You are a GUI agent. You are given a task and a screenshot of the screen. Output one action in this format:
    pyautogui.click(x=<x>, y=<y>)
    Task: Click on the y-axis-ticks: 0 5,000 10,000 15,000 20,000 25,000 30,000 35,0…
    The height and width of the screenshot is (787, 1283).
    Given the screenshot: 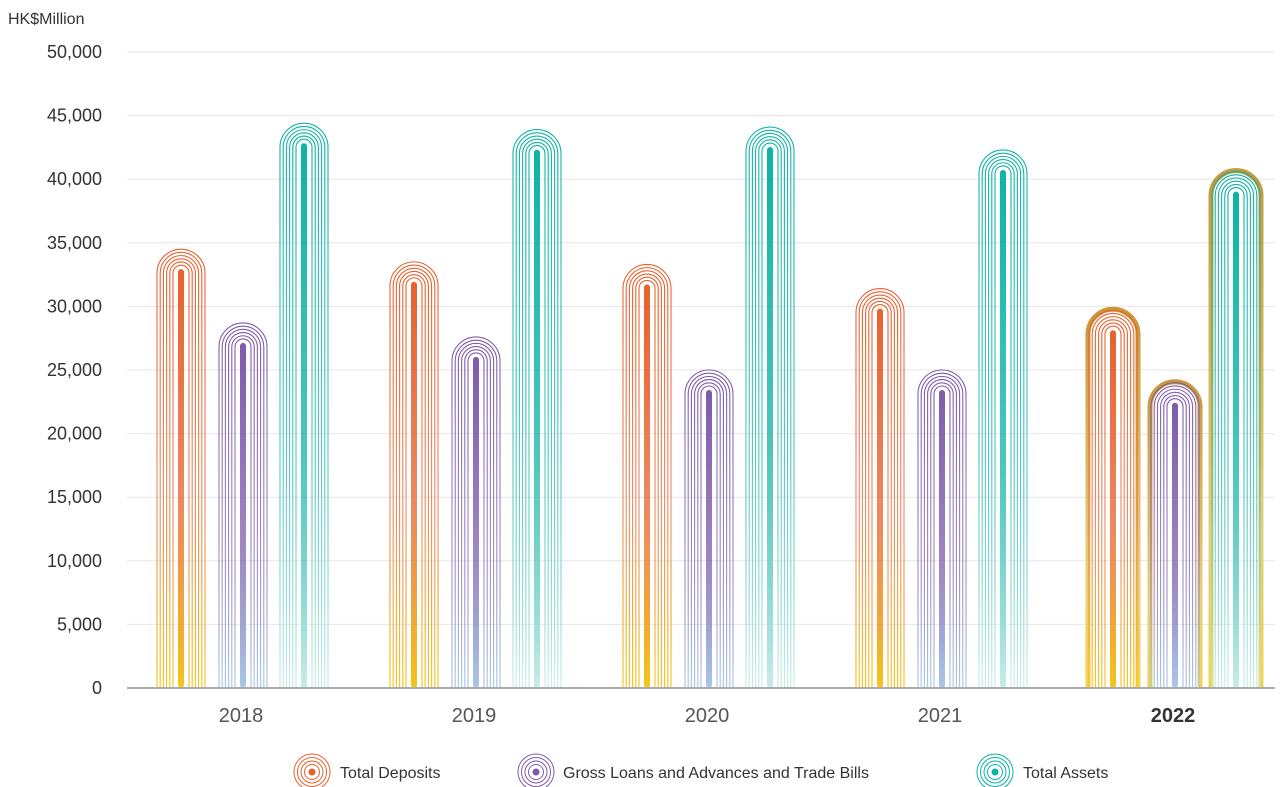 What is the action you would take?
    pyautogui.click(x=74, y=370)
    